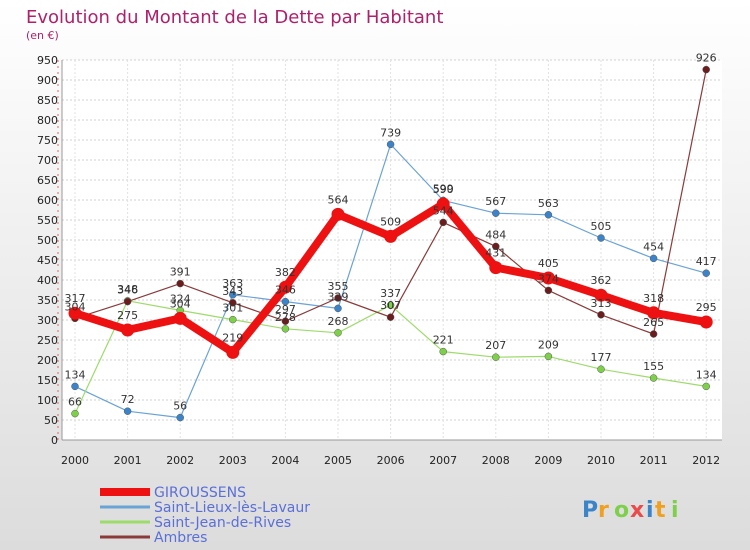 The height and width of the screenshot is (550, 750). Describe the element at coordinates (495, 253) in the screenshot. I see `data-label: 431` at that location.